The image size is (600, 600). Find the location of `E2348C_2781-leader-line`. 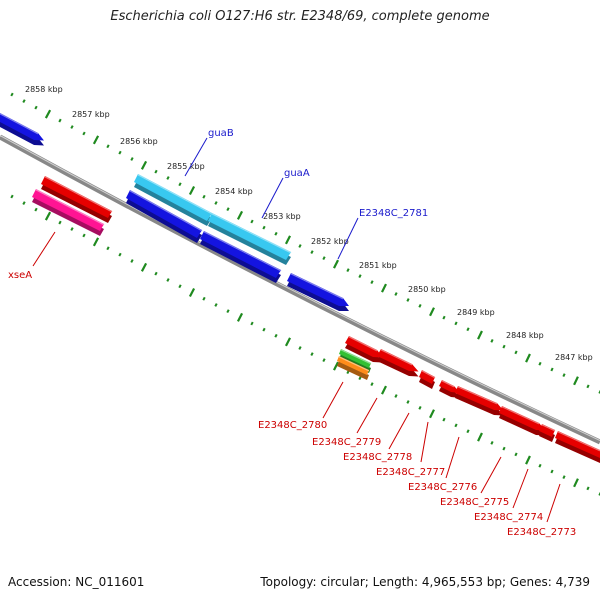

E2348C_2781-leader-line is located at coordinates (348, 238).